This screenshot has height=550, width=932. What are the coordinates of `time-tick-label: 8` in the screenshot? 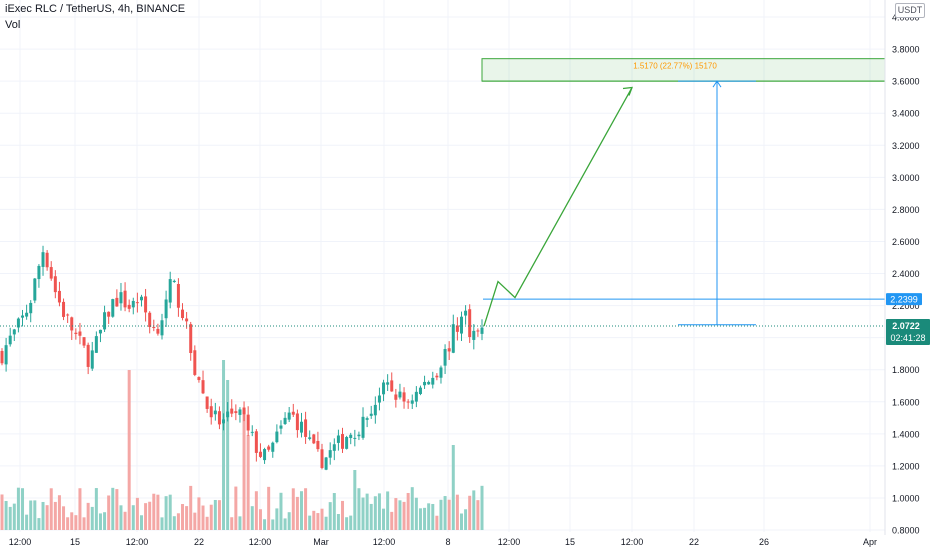 It's located at (447, 542).